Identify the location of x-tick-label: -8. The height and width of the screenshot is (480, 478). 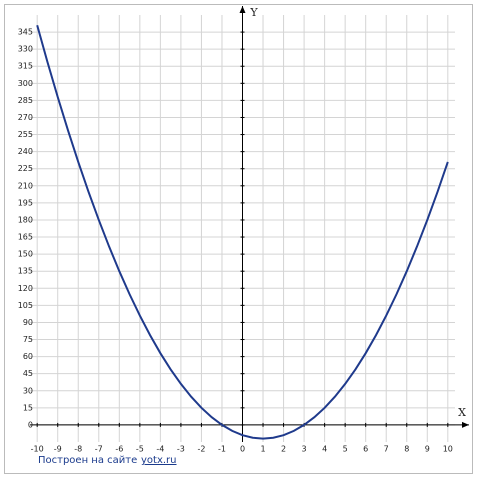
(78, 449).